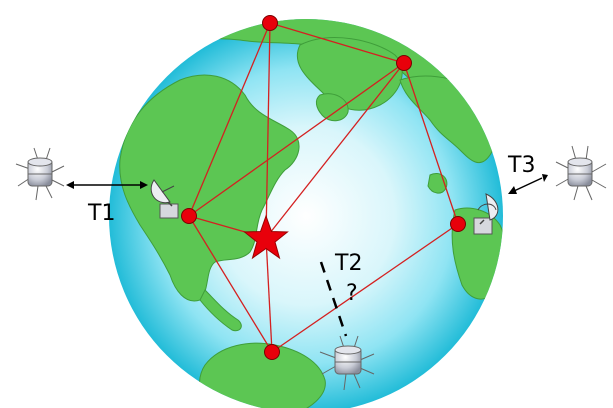  I want to click on land-greenland, so click(349, 74).